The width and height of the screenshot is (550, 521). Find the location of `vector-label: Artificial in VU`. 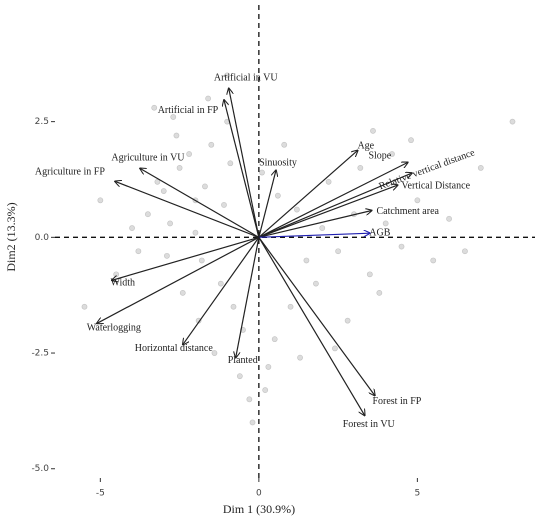

vector-label: Artificial in VU is located at coordinates (246, 78).